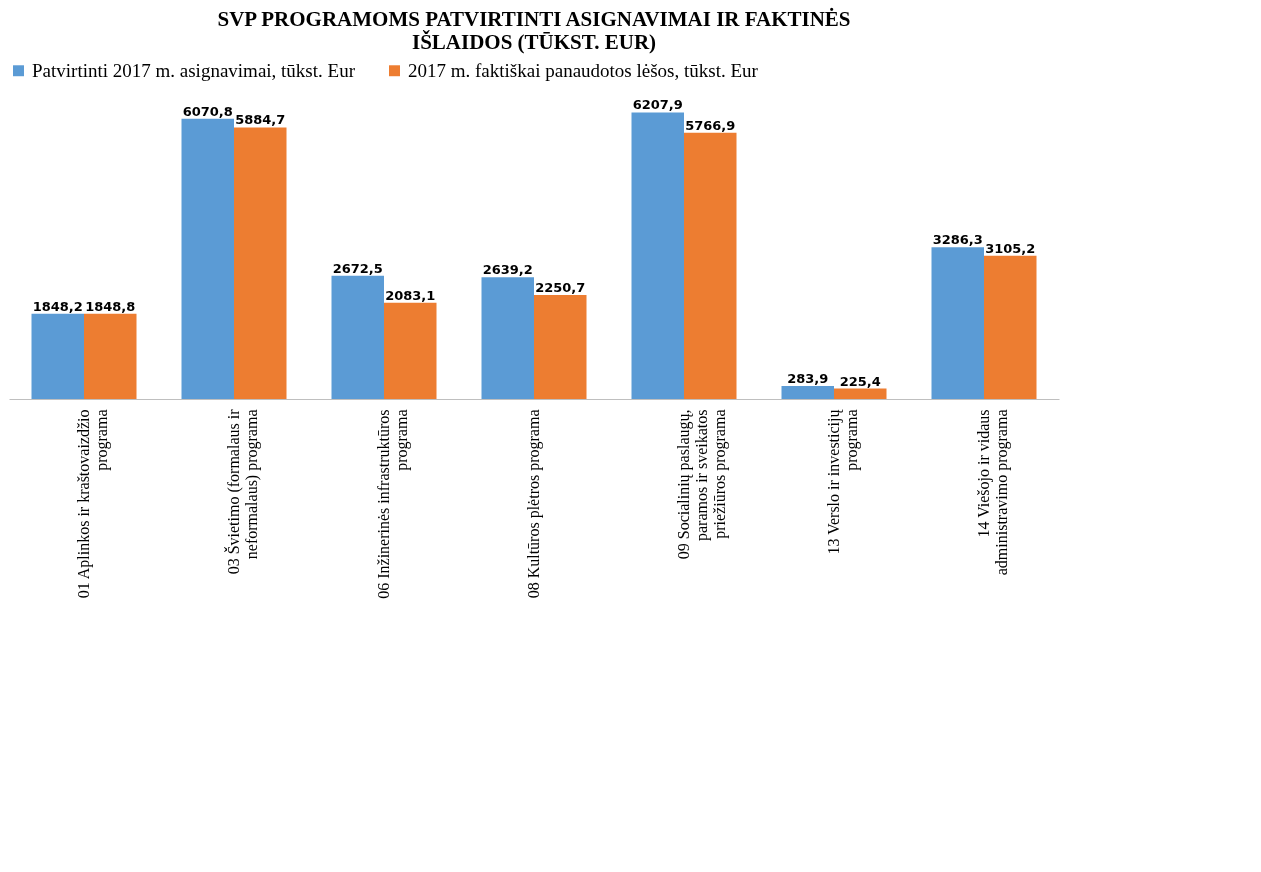 Image resolution: width=1261 pixels, height=872 pixels. I want to click on data-label: 283,9, so click(808, 378).